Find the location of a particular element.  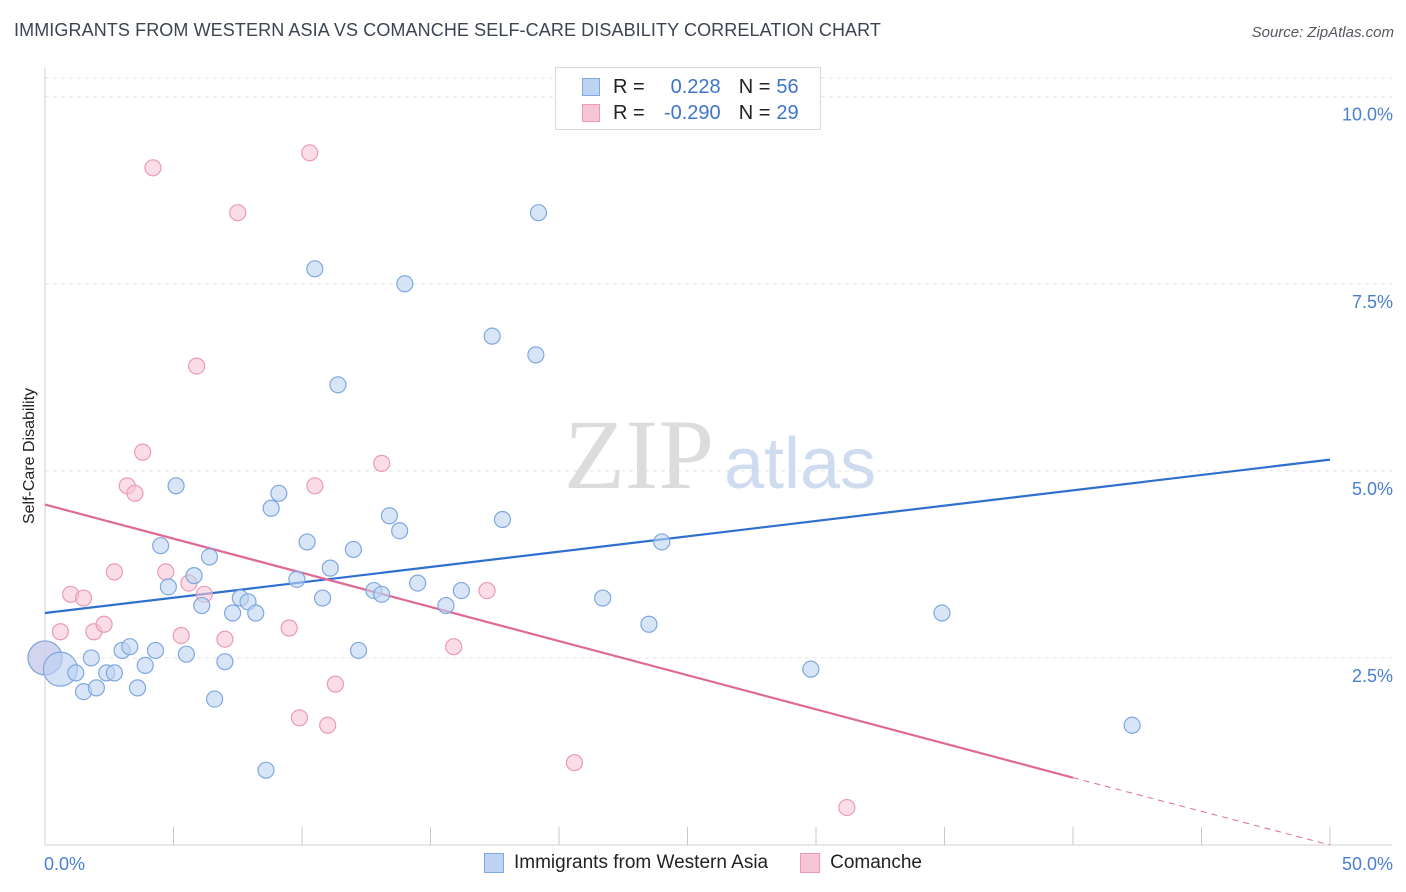

y-axis-label: Self-Care Disability is located at coordinates (29, 456).